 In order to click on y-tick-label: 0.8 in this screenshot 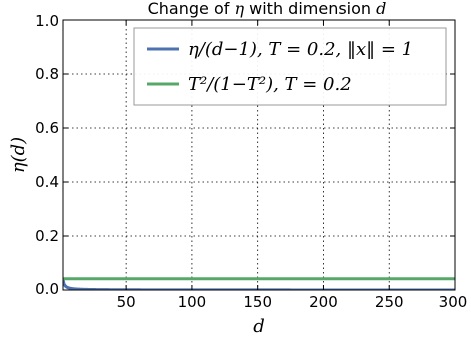, I will do `click(47, 74)`.